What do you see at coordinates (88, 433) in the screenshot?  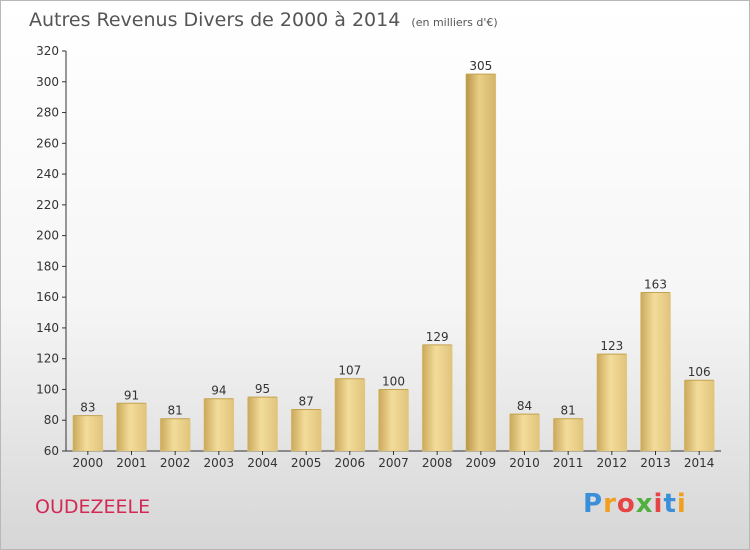 I see `bar-2000` at bounding box center [88, 433].